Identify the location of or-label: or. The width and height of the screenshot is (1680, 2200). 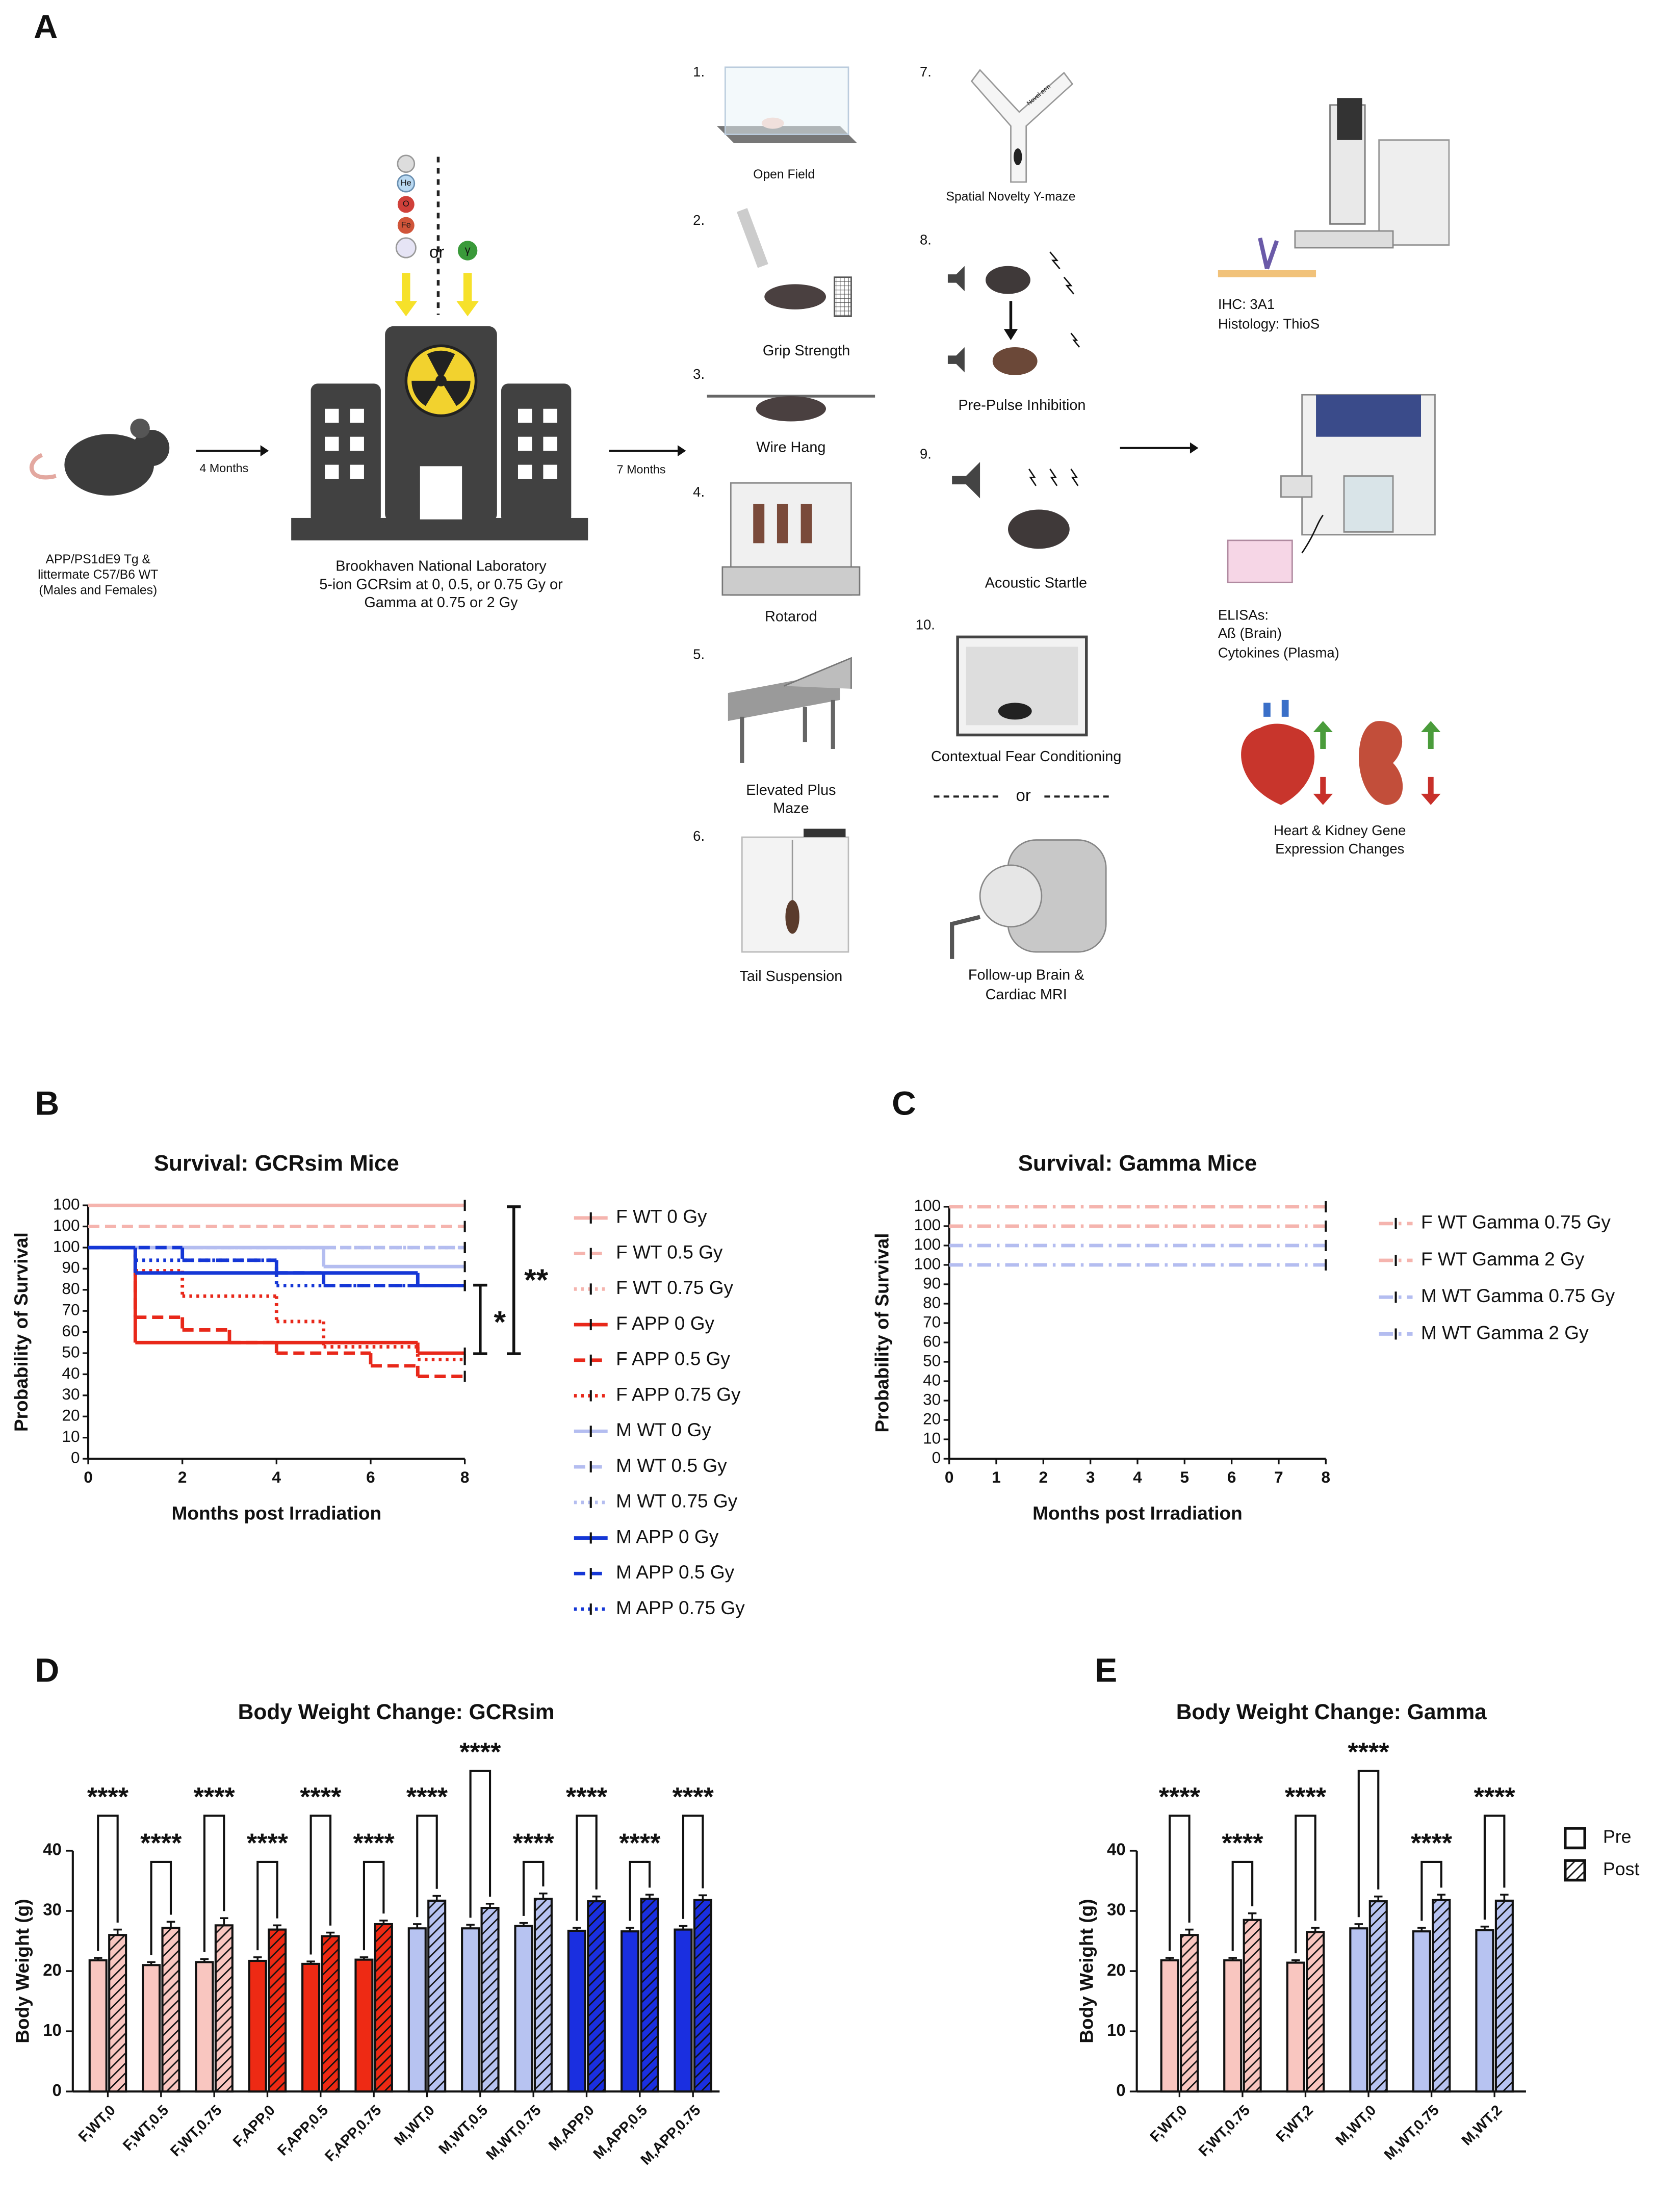
(1023, 795).